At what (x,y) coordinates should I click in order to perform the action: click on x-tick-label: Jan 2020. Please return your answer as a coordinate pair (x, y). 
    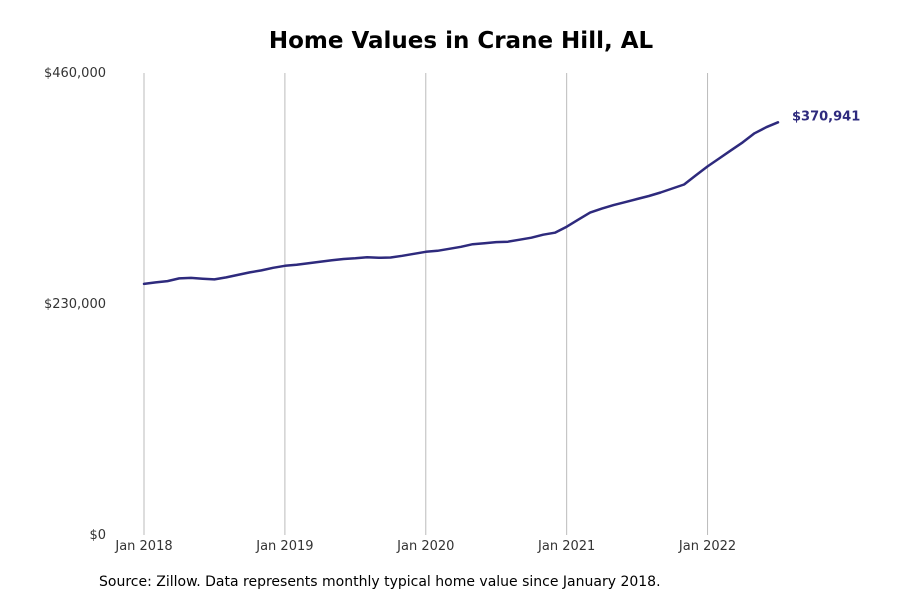
    Looking at the image, I should click on (425, 546).